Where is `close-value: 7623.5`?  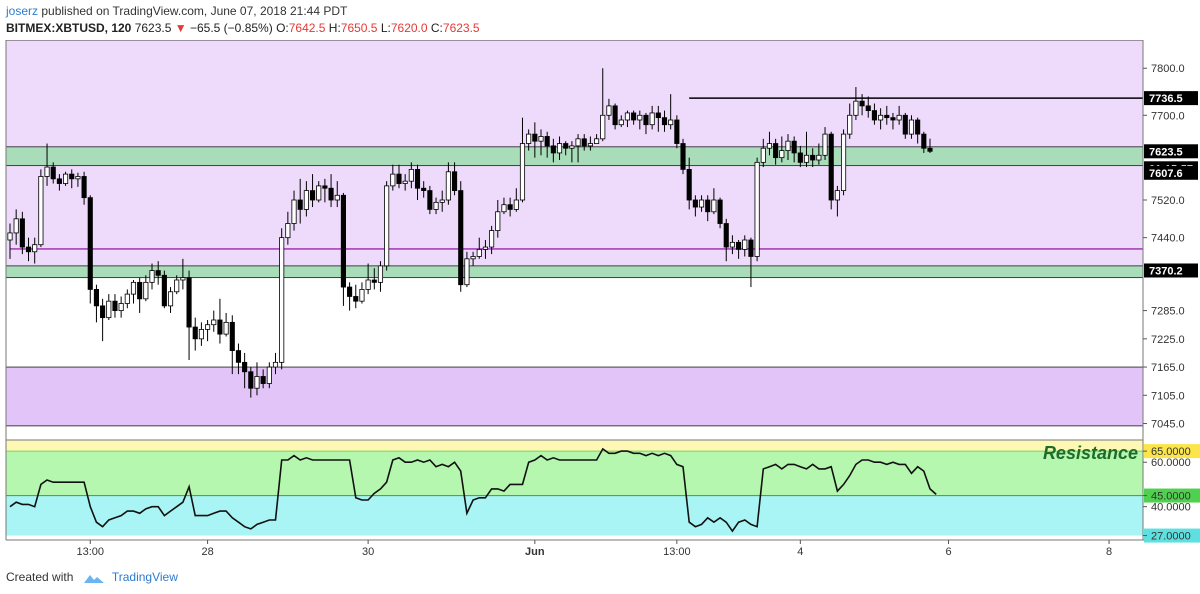 close-value: 7623.5 is located at coordinates (461, 28).